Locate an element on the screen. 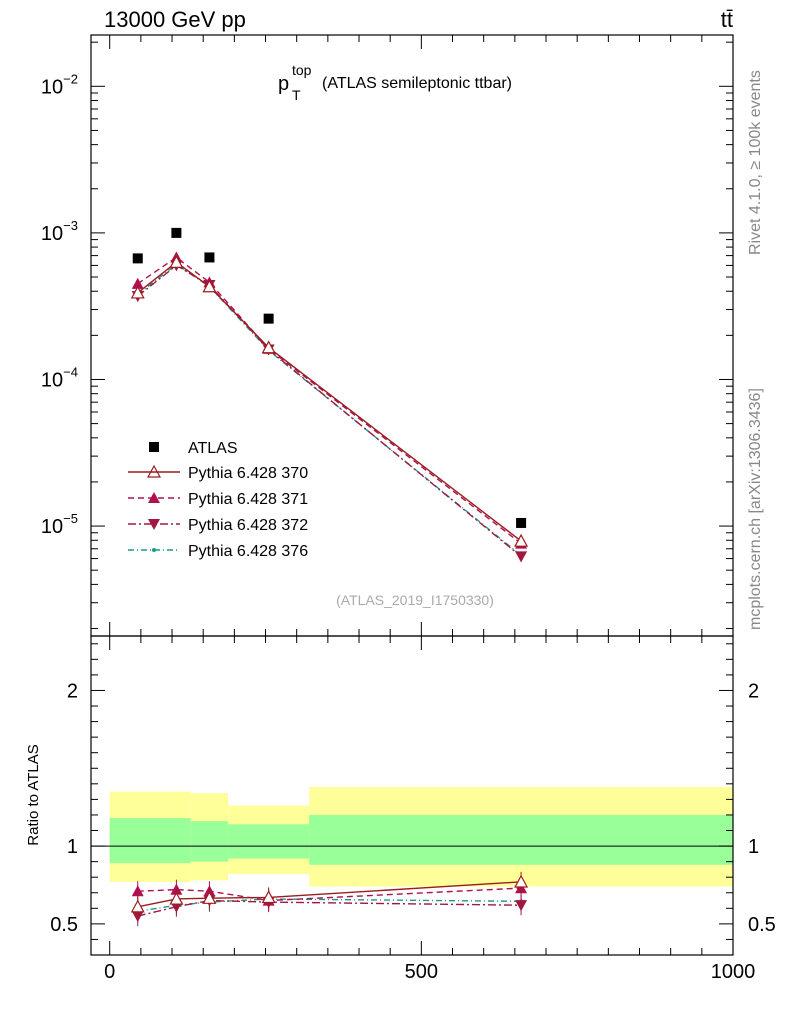 The image size is (786, 1024). ratio-ytick-label-right: 1 is located at coordinates (753, 847).